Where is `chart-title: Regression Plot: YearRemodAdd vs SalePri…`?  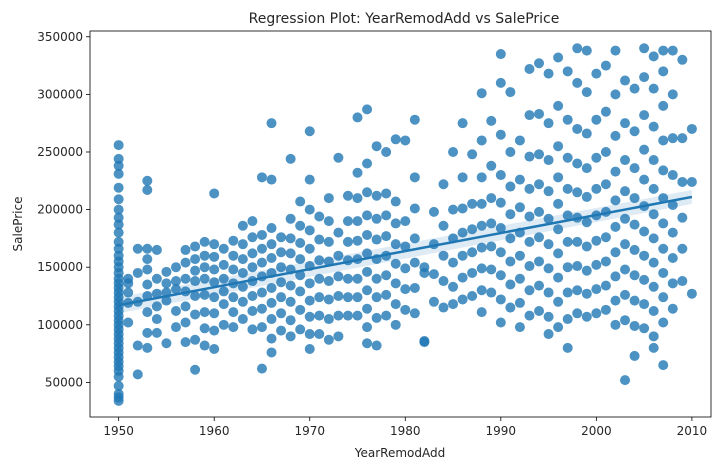
chart-title: Regression Plot: YearRemodAdd vs SalePri… is located at coordinates (404, 19).